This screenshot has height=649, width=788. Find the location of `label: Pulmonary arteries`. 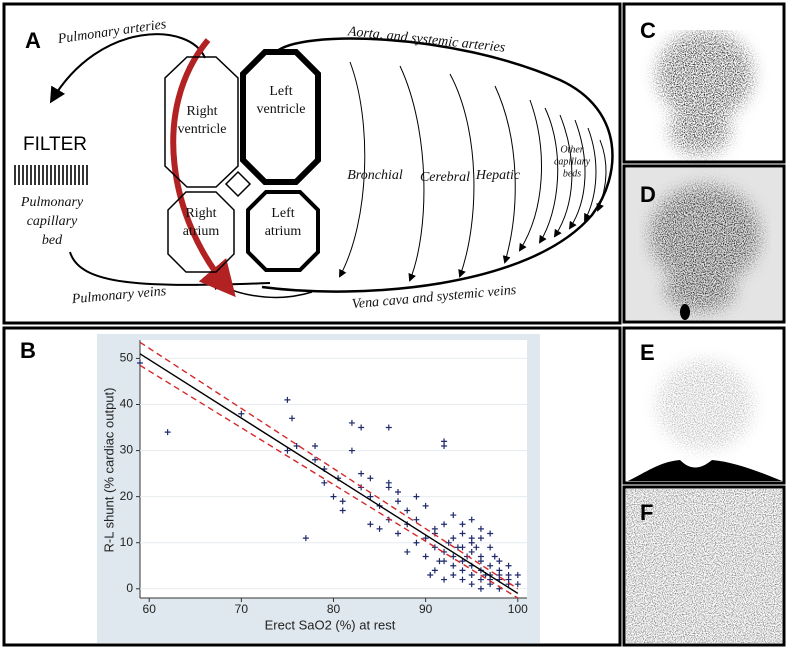

label: Pulmonary arteries is located at coordinates (112, 32).